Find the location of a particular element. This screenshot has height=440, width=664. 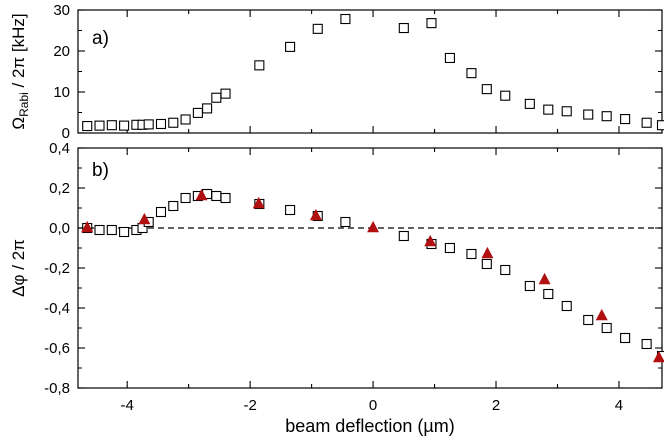

panel-a-y-axis-label: ΩRabi / 2π [kHz] is located at coordinates (20, 71).